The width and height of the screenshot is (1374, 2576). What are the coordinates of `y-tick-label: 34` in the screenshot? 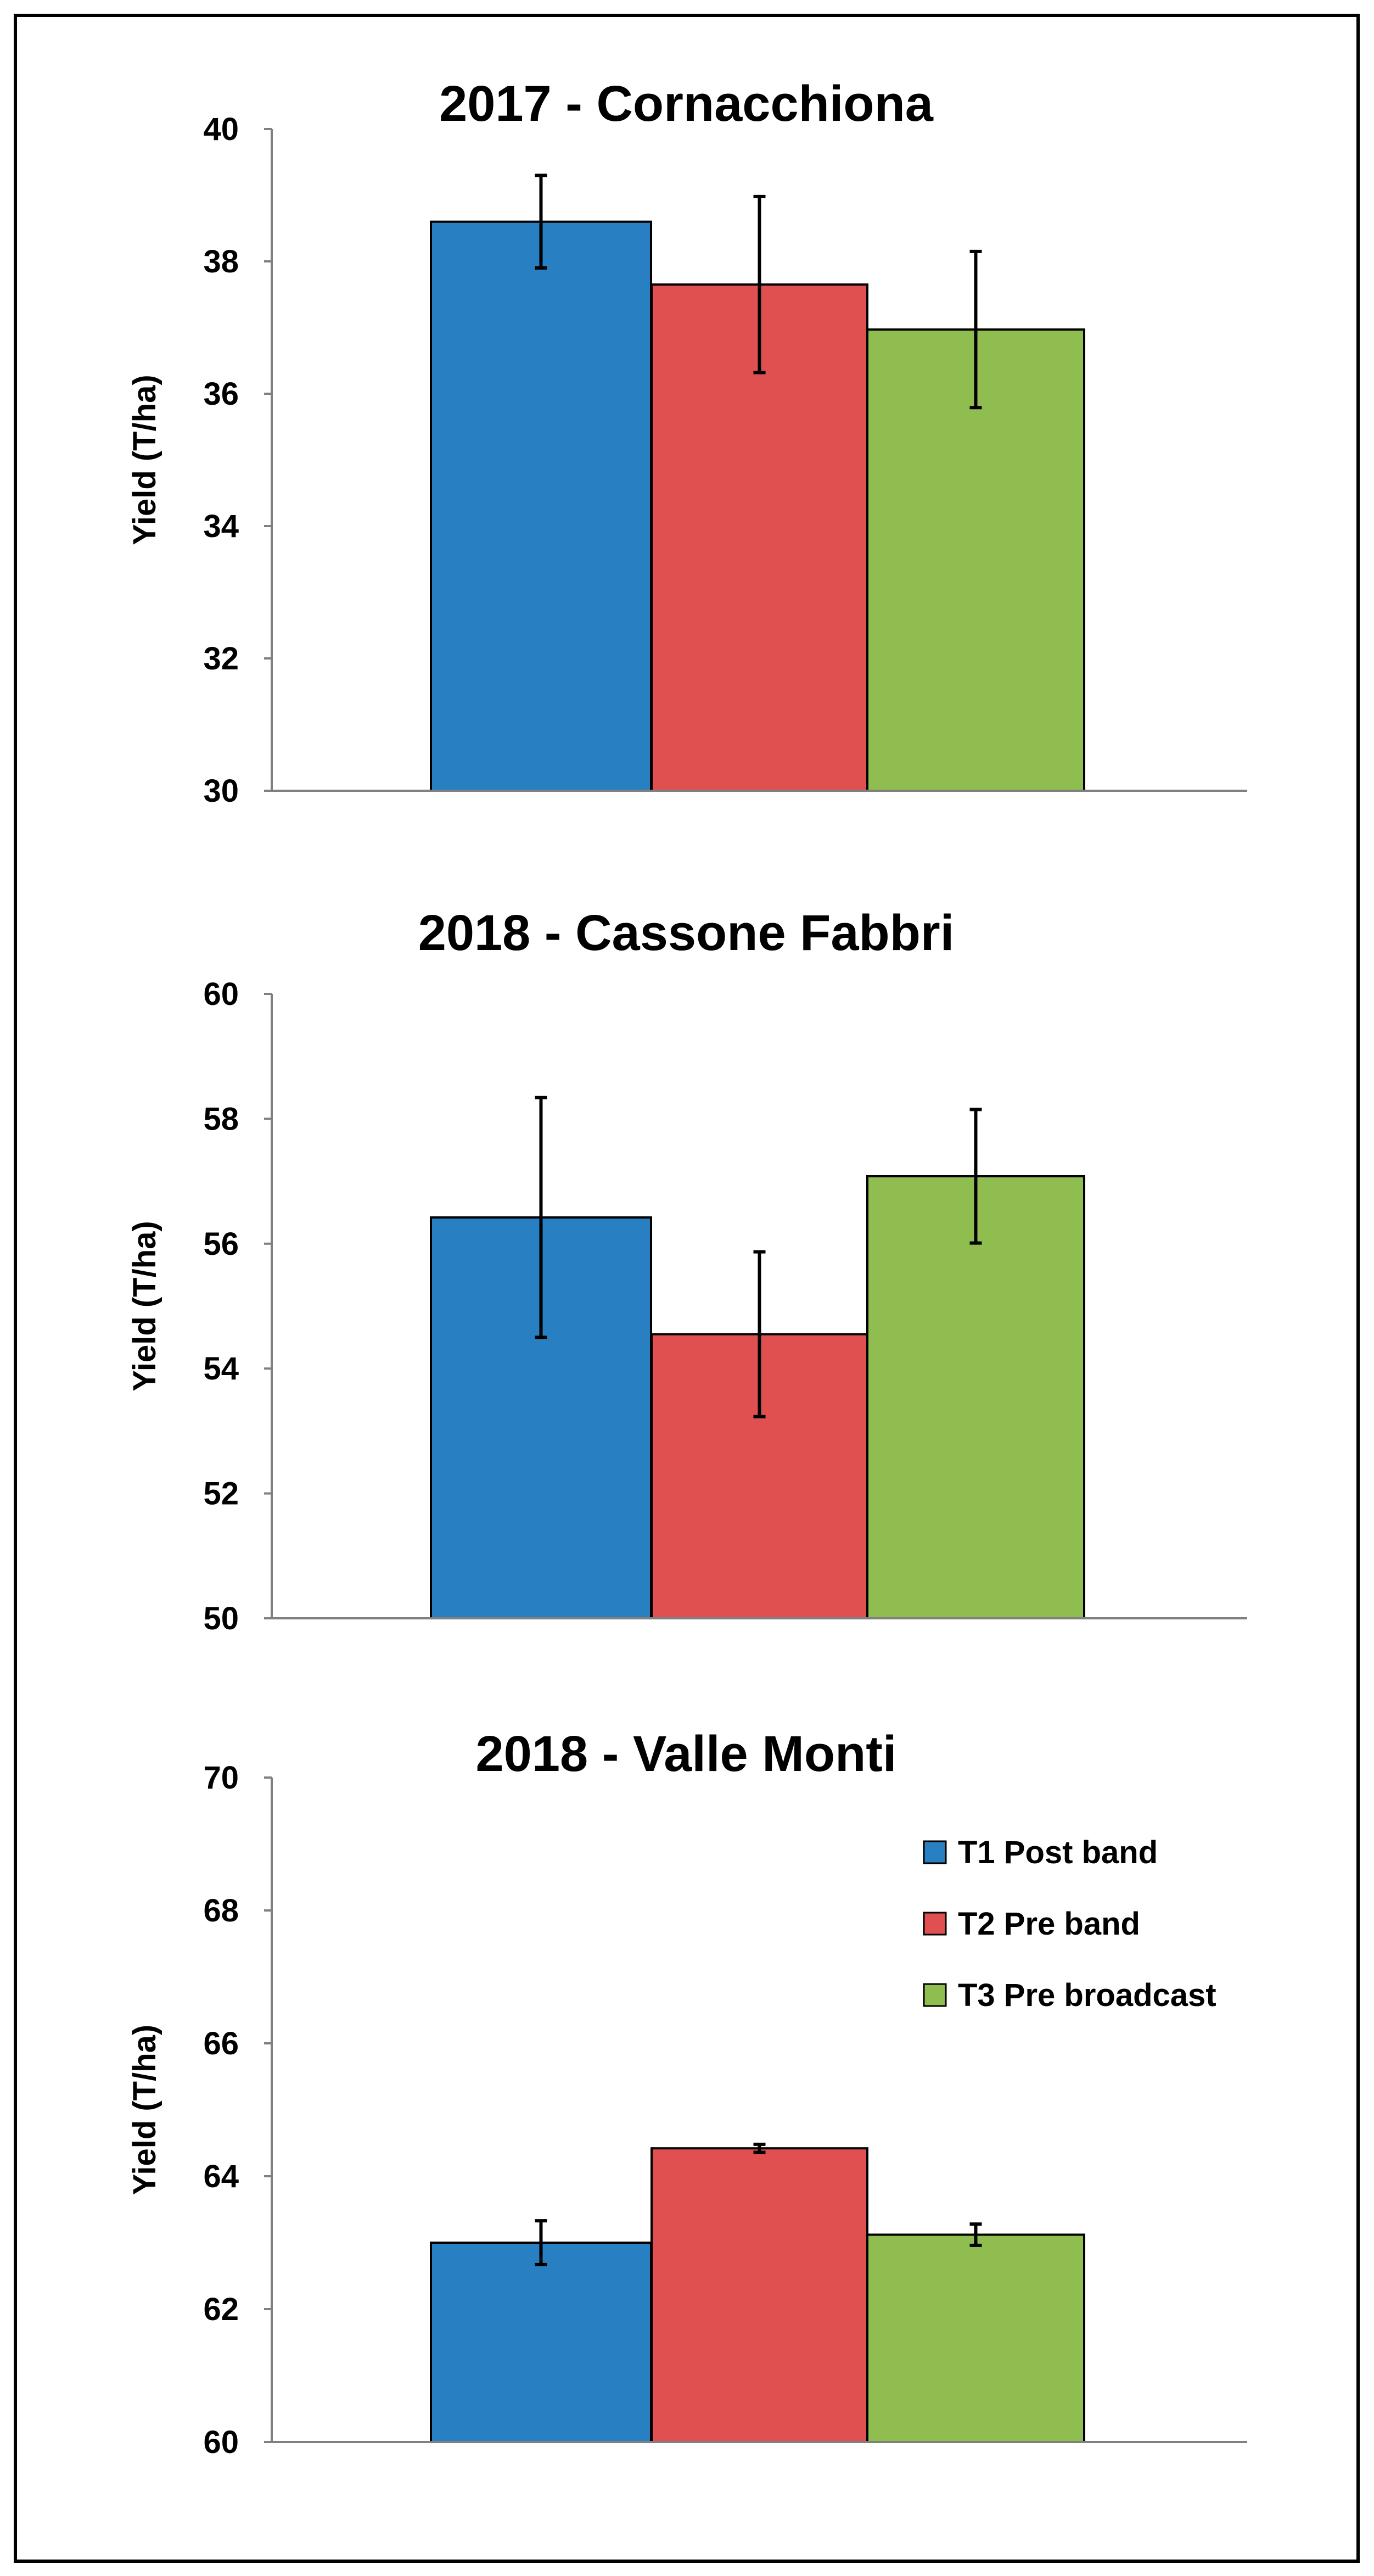 It's located at (221, 527).